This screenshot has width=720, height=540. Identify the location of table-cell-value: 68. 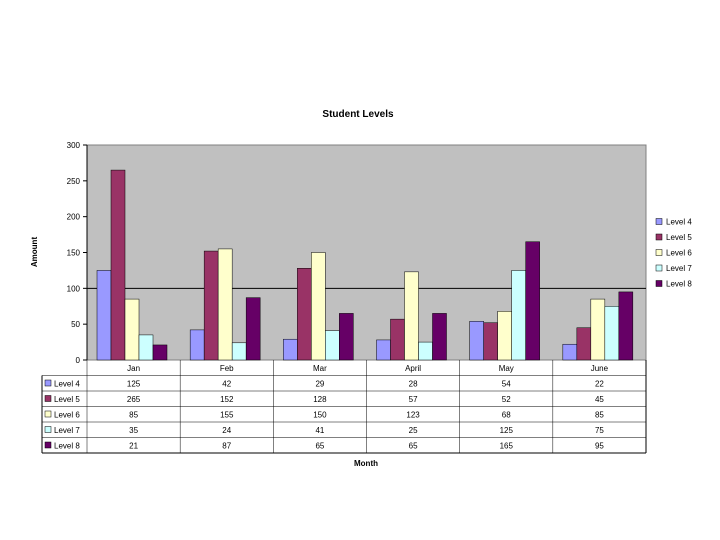
(506, 415).